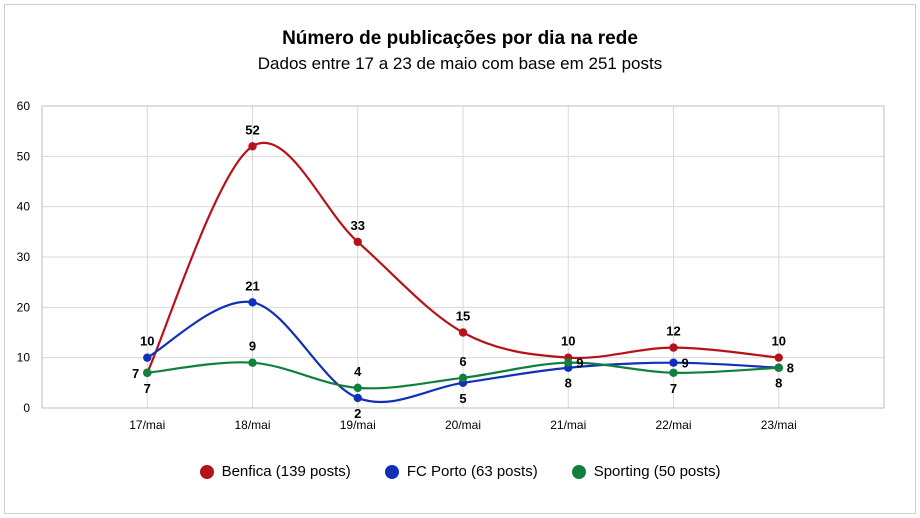 The width and height of the screenshot is (920, 518). What do you see at coordinates (24, 307) in the screenshot?
I see `y-tick-label: 20` at bounding box center [24, 307].